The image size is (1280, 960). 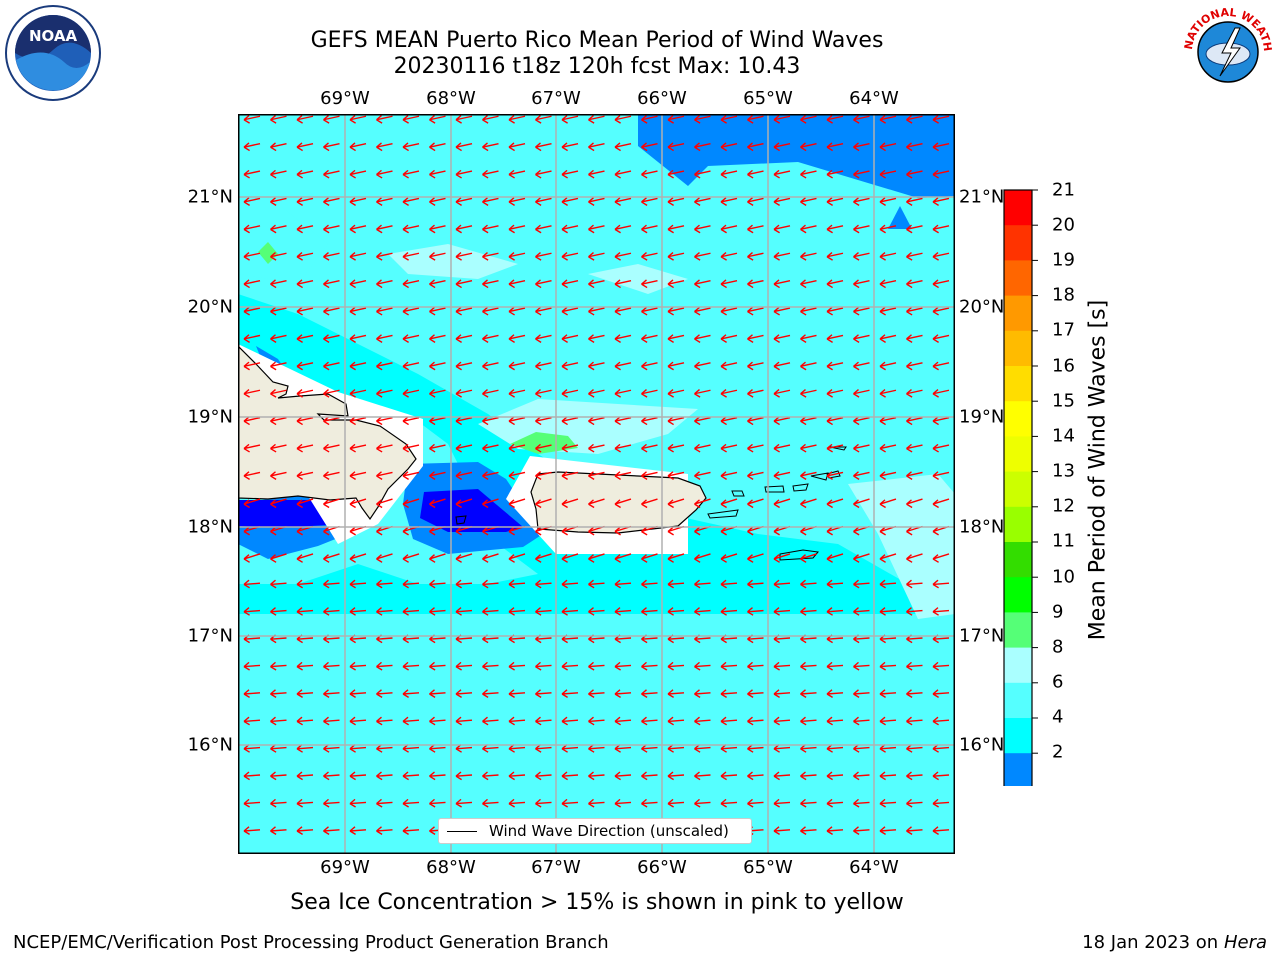 I want to click on lon-label-top: 66°W, so click(x=662, y=98).